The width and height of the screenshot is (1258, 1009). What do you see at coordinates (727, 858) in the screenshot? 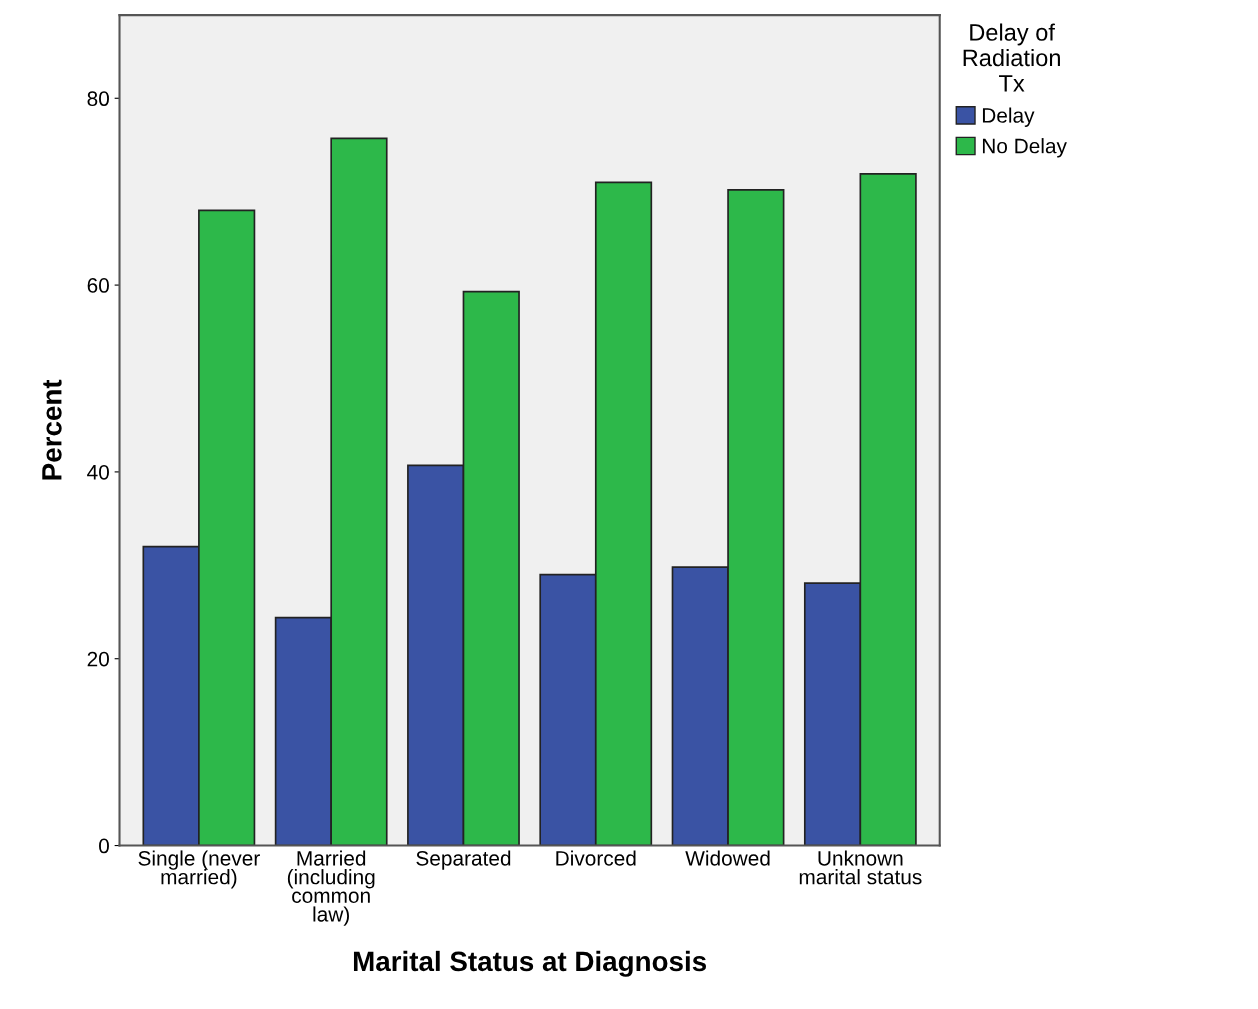
I see `x-tick-label: Widowed` at bounding box center [727, 858].